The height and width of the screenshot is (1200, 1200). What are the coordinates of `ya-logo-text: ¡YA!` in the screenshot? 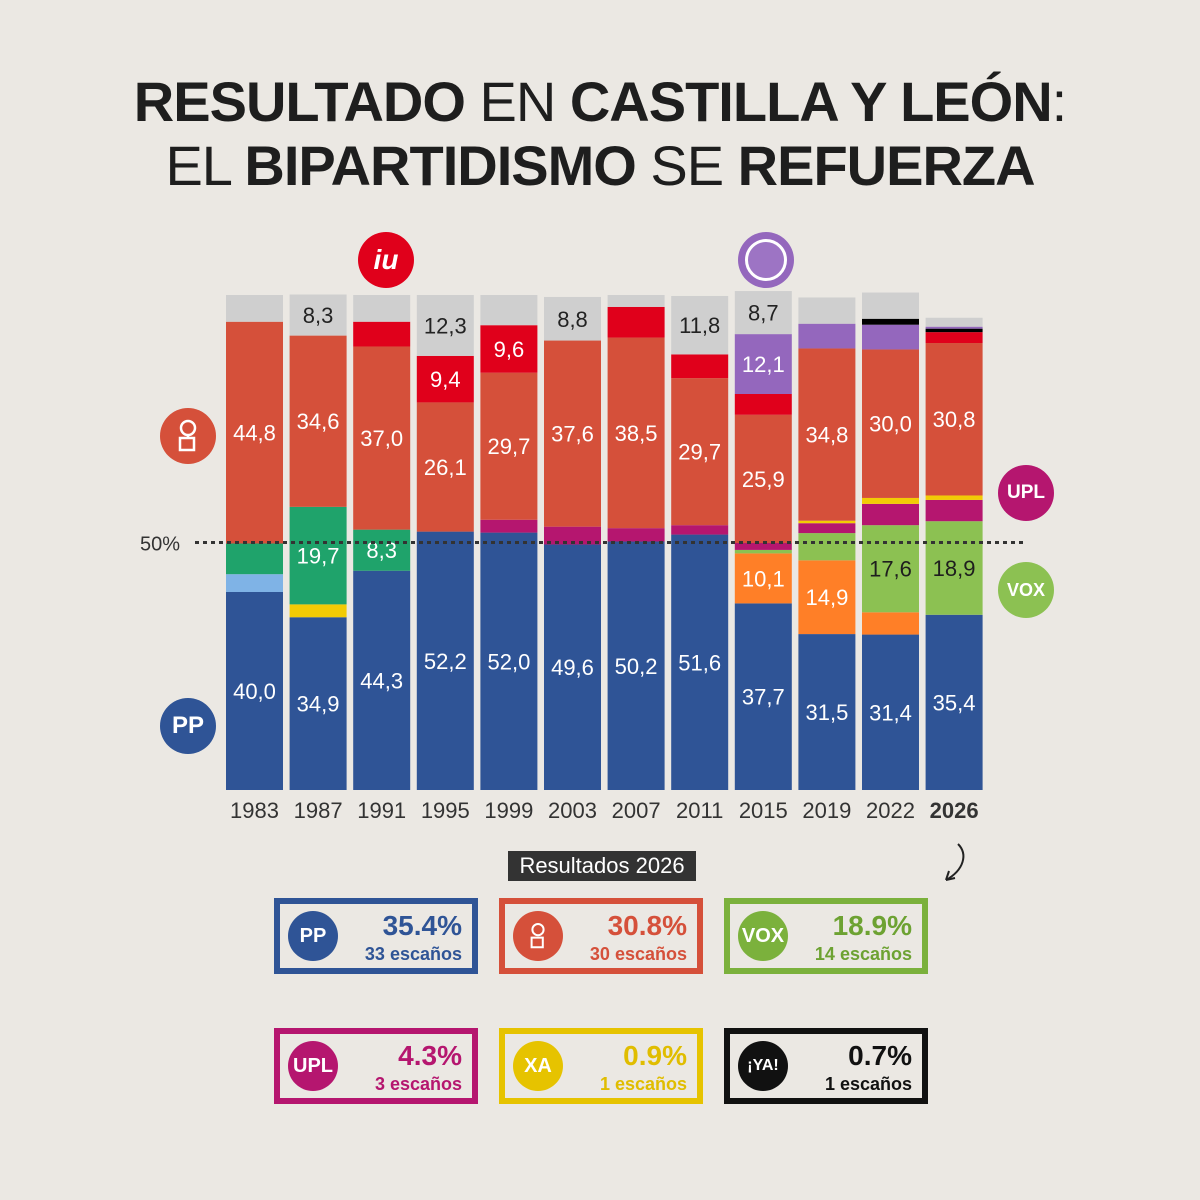 It's located at (763, 1065).